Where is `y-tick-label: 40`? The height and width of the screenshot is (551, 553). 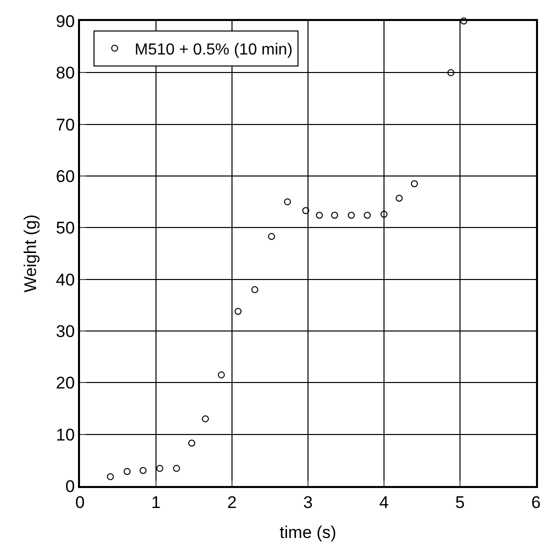
y-tick-label: 40 is located at coordinates (65, 280).